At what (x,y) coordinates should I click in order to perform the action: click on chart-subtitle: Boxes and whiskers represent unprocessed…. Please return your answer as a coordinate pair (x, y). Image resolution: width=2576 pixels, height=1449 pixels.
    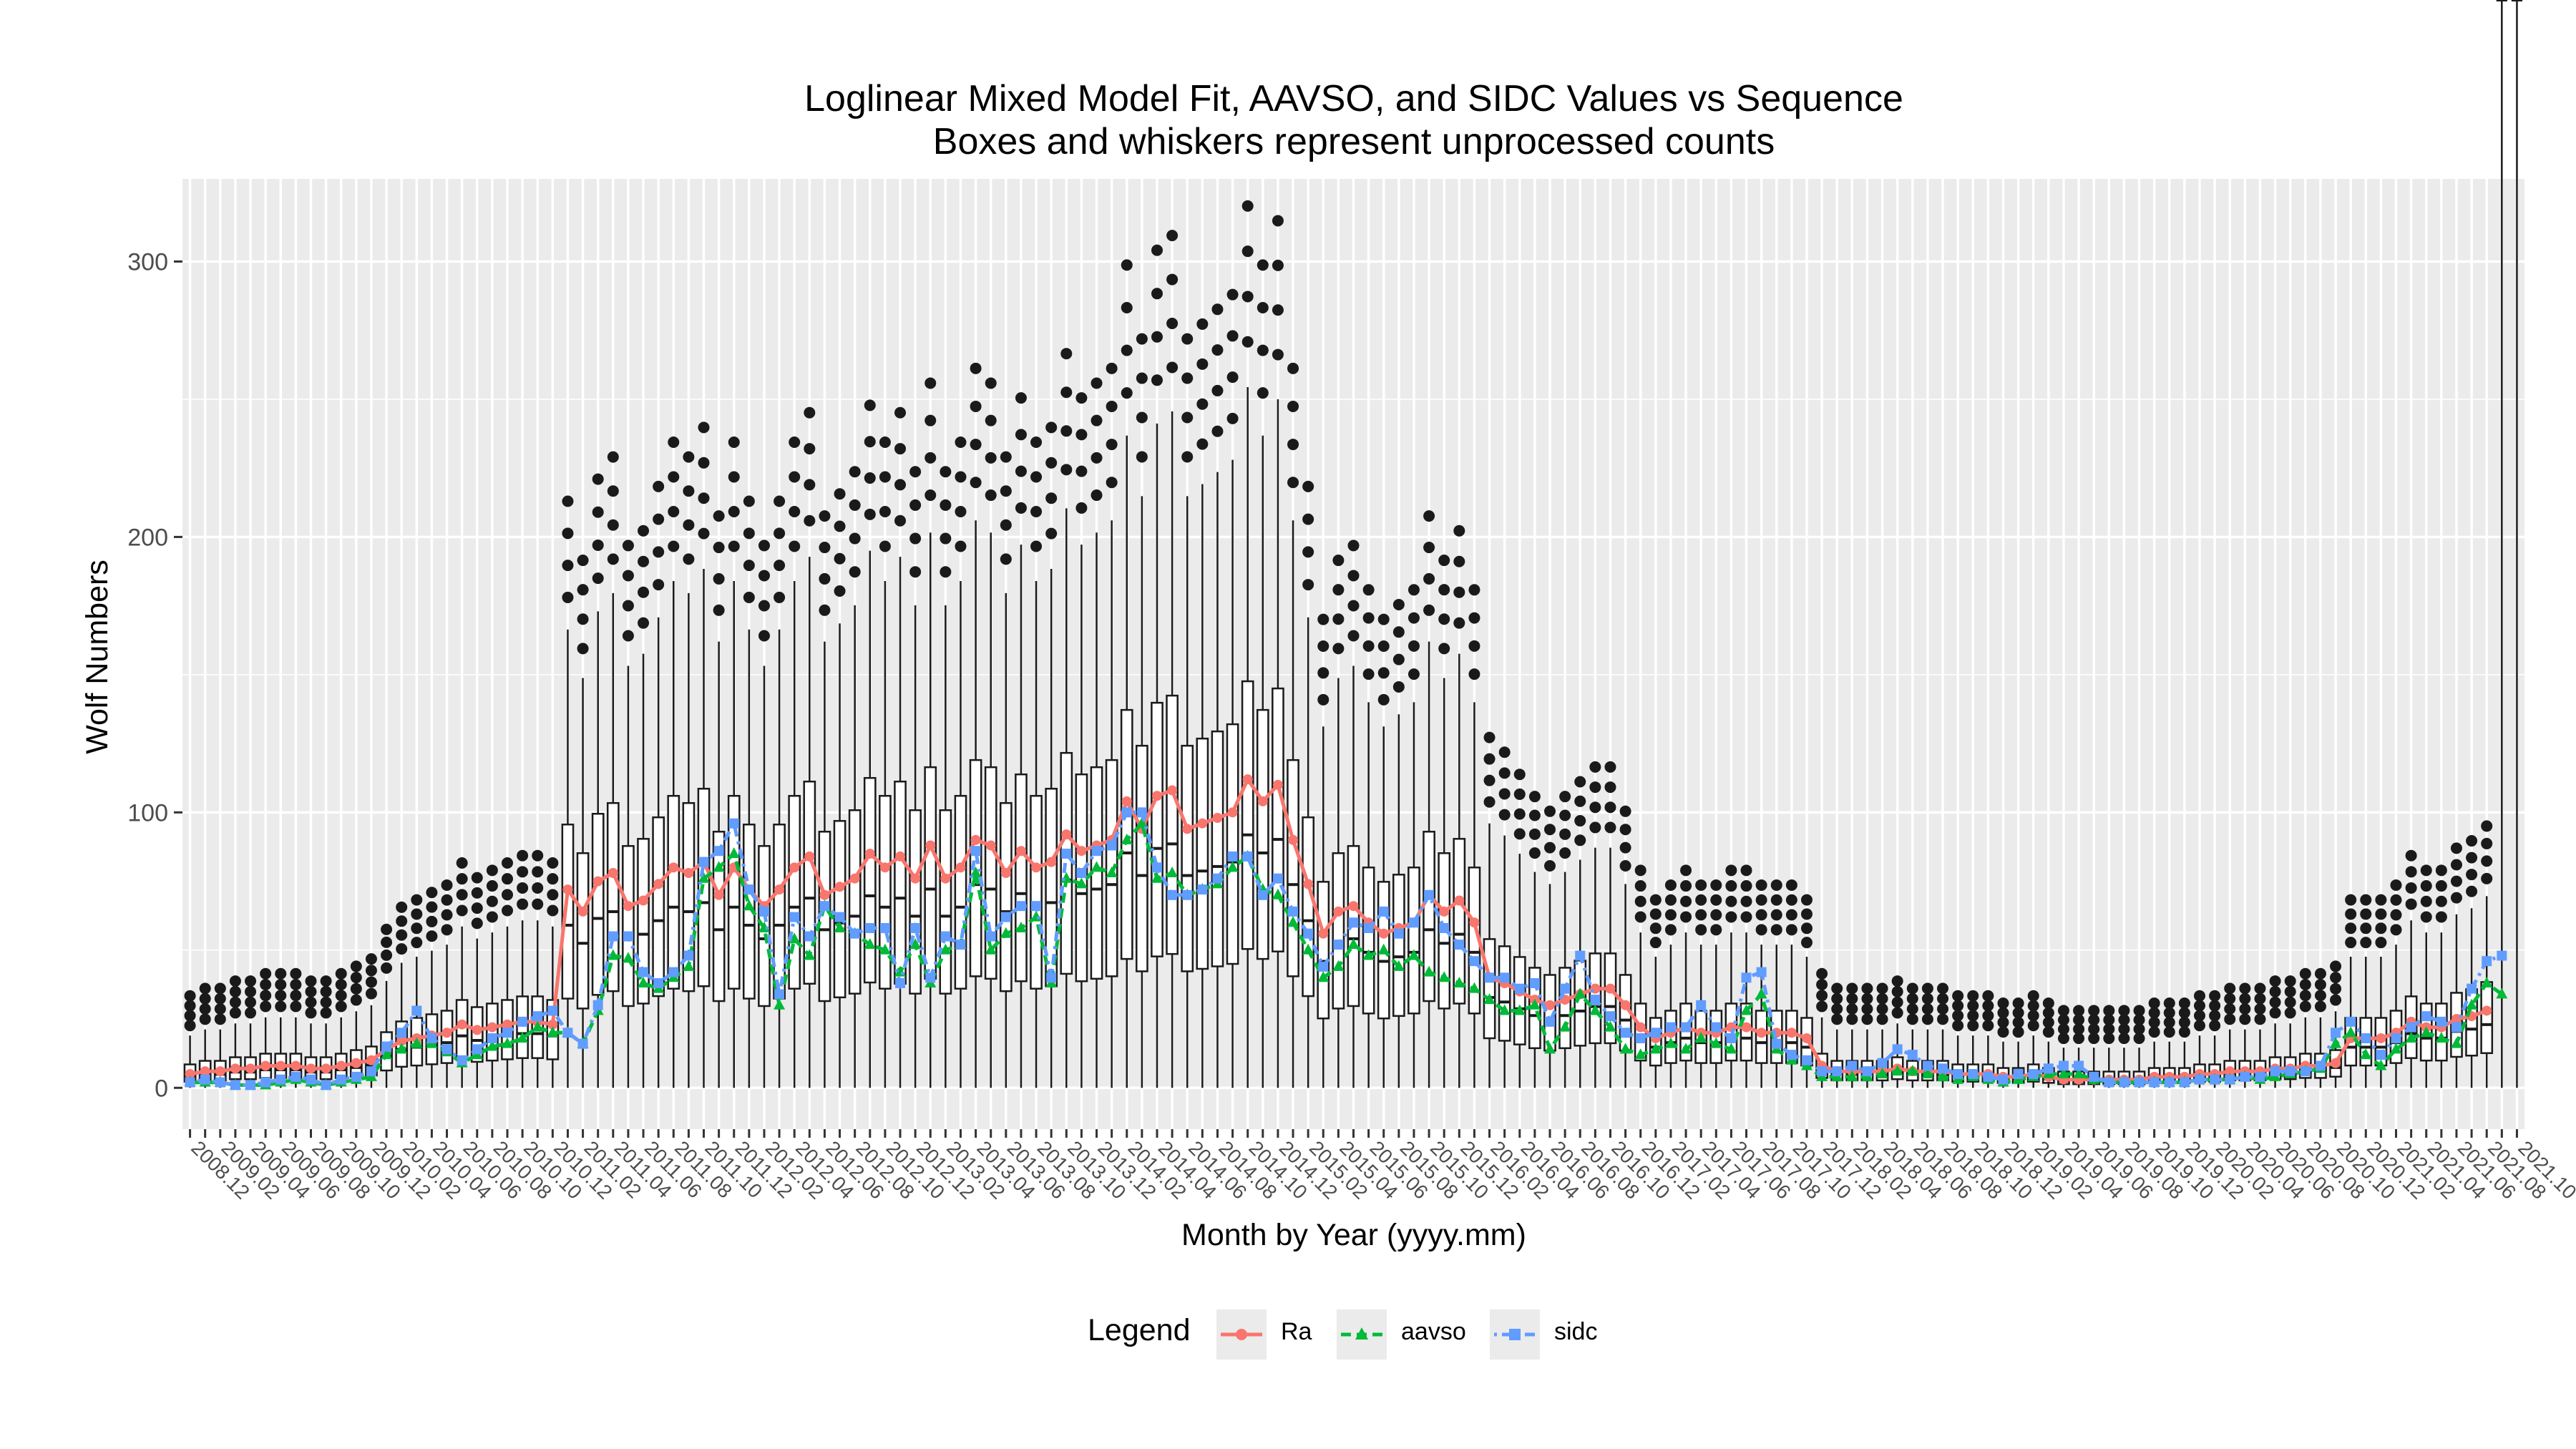
    Looking at the image, I should click on (1354, 141).